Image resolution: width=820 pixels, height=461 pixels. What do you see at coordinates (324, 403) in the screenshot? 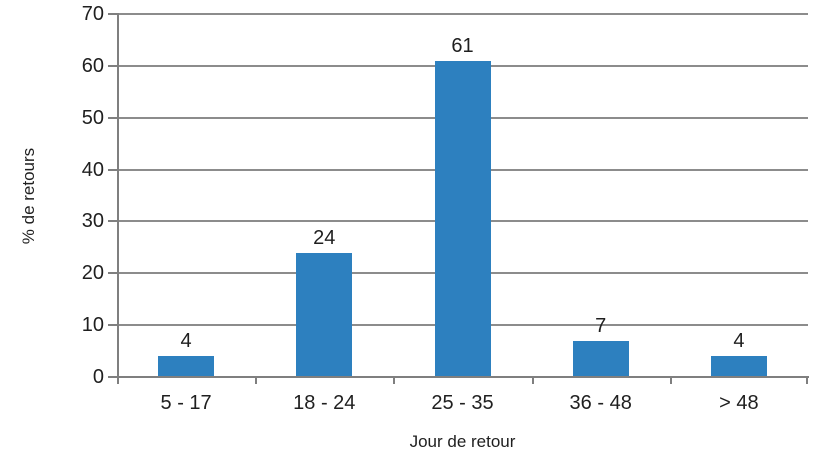
I see `x-category-label-2: 18 - 24` at bounding box center [324, 403].